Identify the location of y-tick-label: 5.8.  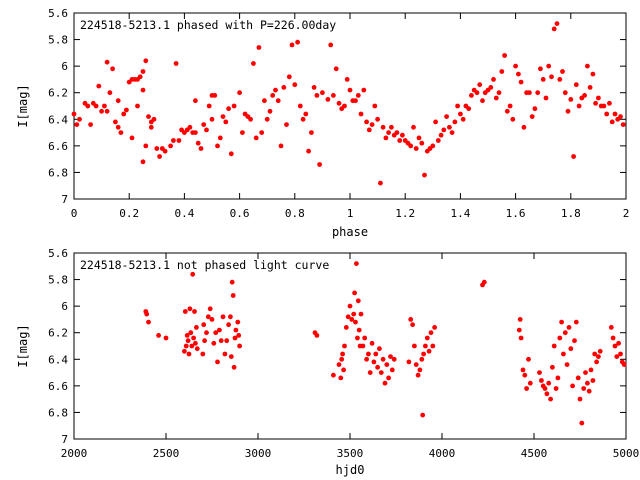
(58, 40).